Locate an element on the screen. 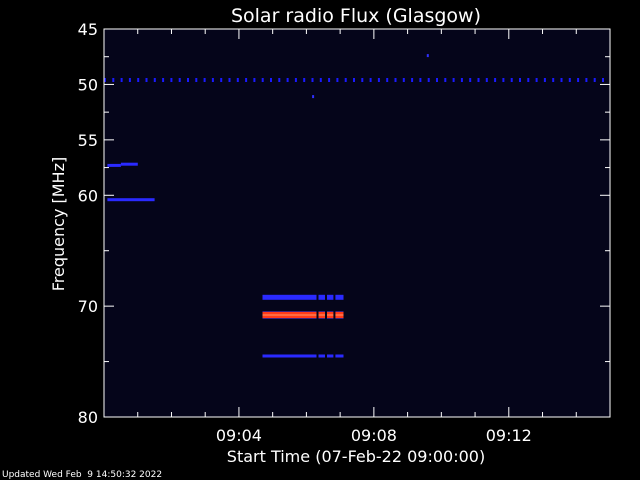  x-axis-title: Start Time (07-Feb-22 09:00:00) is located at coordinates (356, 456).